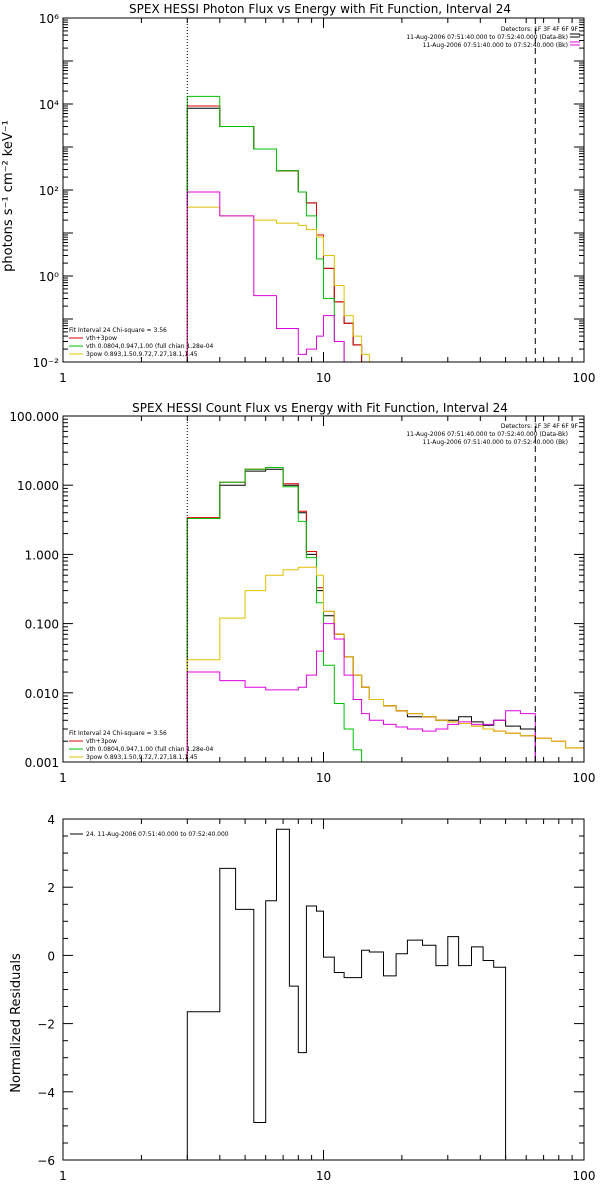 The image size is (600, 1200). What do you see at coordinates (51, 820) in the screenshot?
I see `y-tick-label: 4` at bounding box center [51, 820].